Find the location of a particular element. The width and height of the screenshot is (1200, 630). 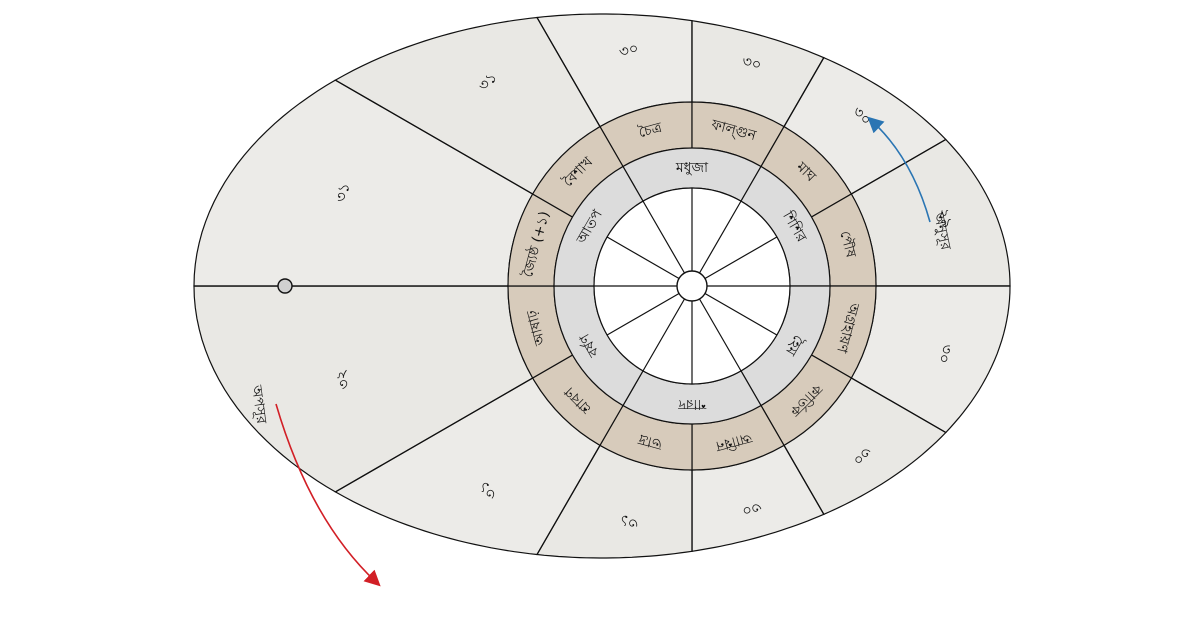

inner-disc is located at coordinates (692, 286).